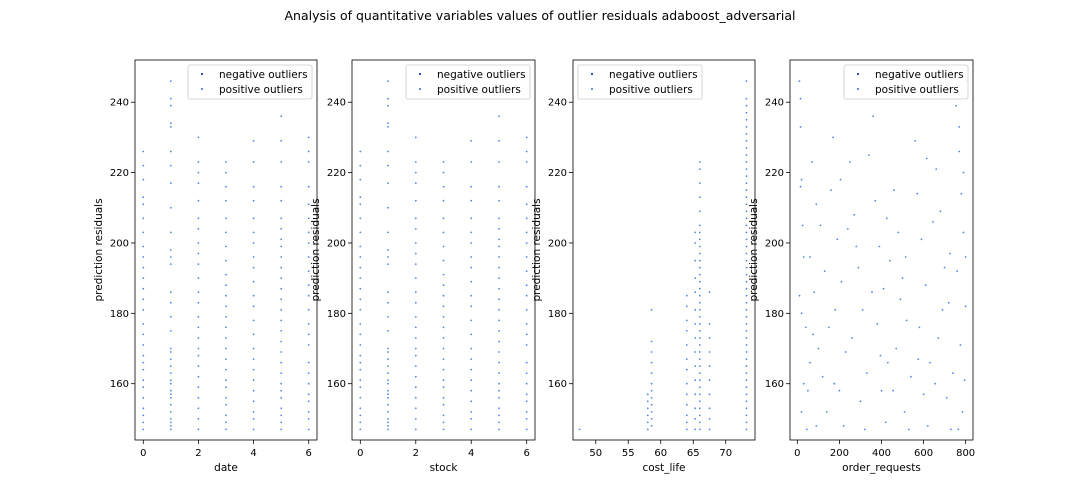 This screenshot has width=1080, height=504. Describe the element at coordinates (202, 74) in the screenshot. I see `legend-marker` at that location.